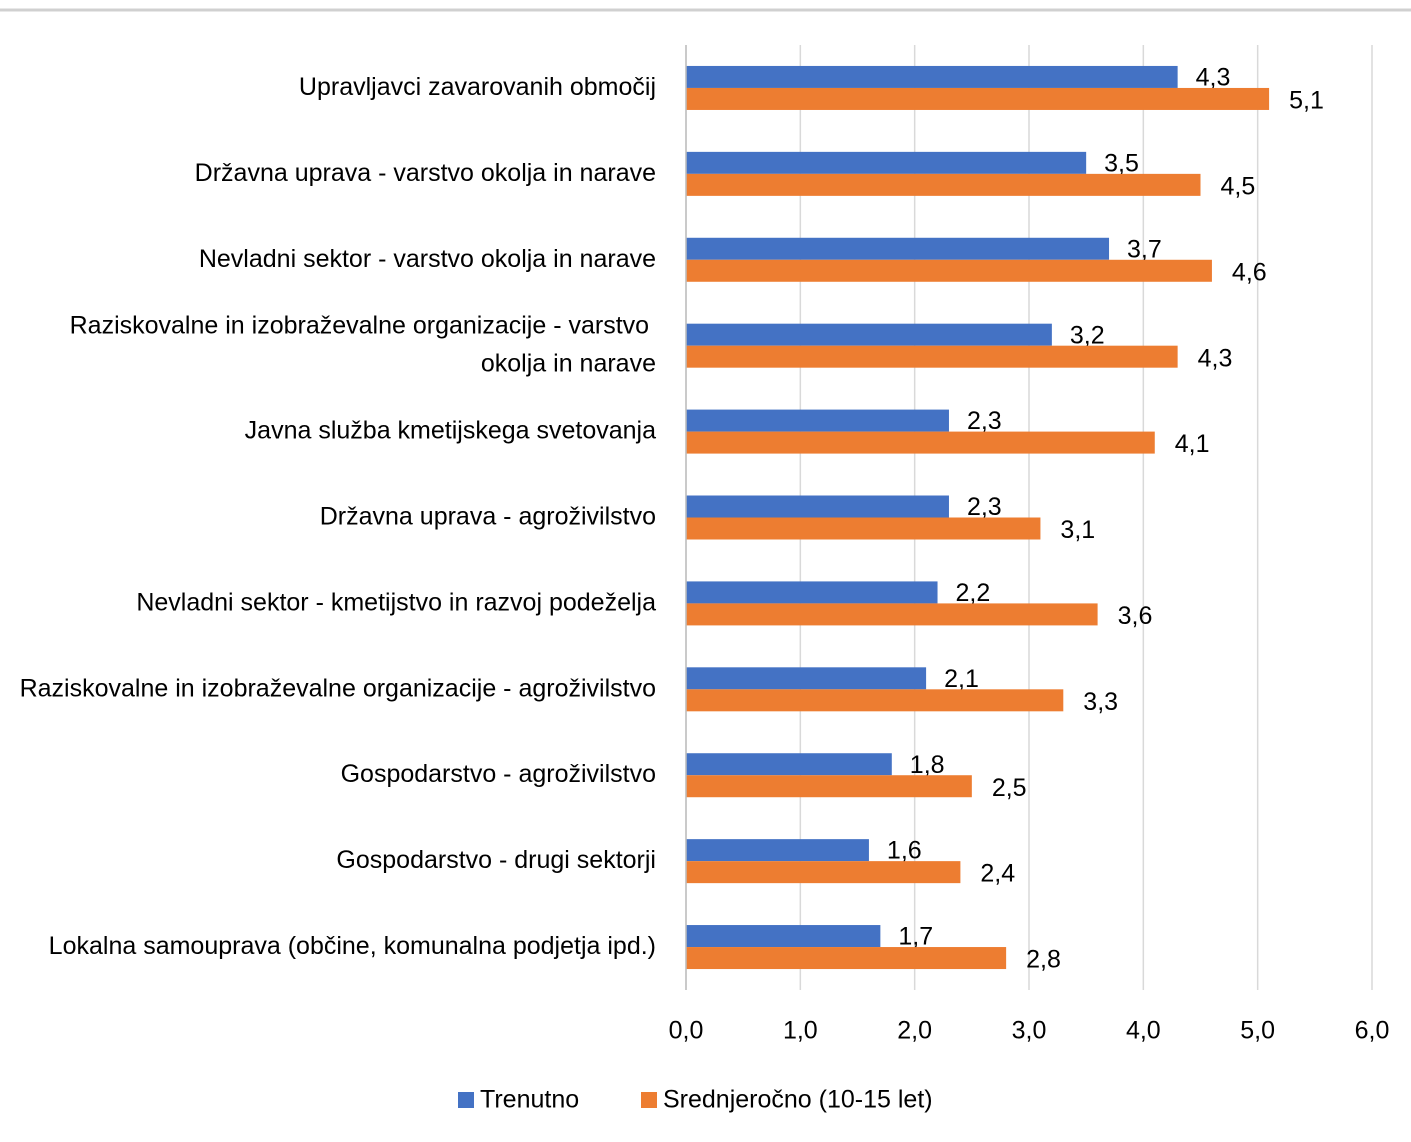  What do you see at coordinates (1121, 163) in the screenshot?
I see `data-label: 3,5` at bounding box center [1121, 163].